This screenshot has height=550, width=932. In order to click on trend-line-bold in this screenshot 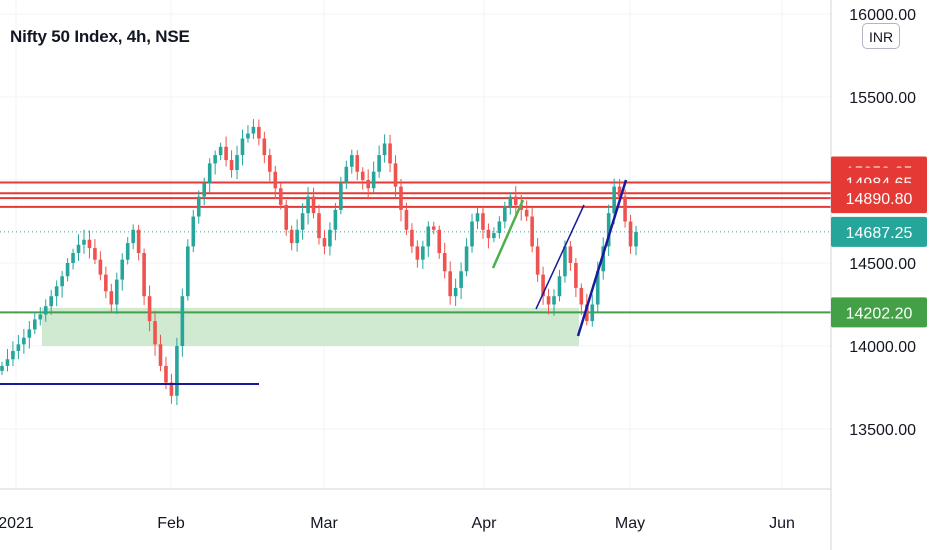, I will do `click(602, 258)`.